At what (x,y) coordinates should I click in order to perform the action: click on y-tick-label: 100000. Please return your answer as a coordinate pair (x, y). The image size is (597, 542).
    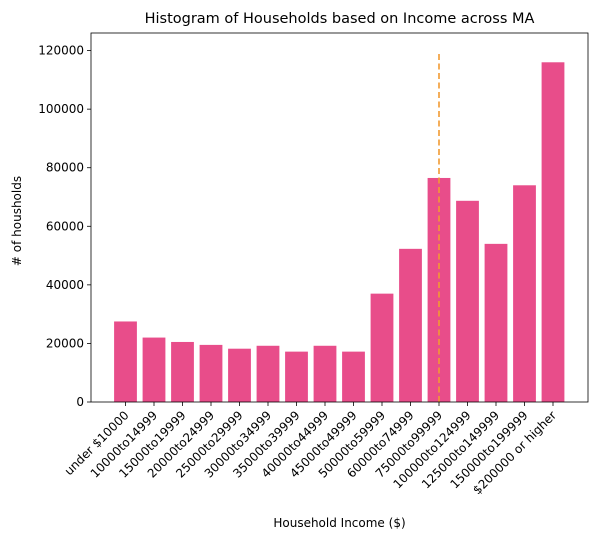
    Looking at the image, I should click on (61, 109).